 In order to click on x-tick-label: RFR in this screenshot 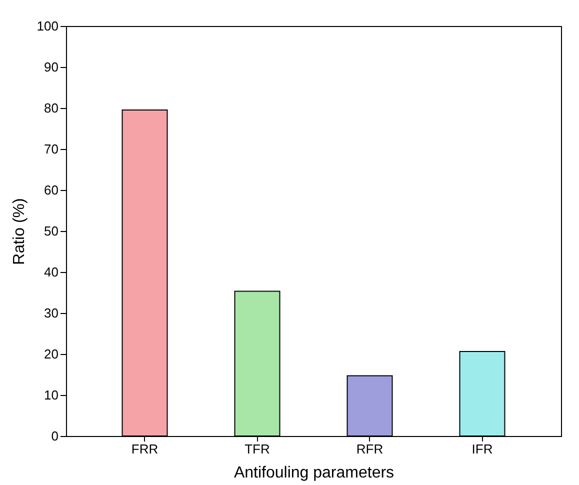, I will do `click(370, 449)`.